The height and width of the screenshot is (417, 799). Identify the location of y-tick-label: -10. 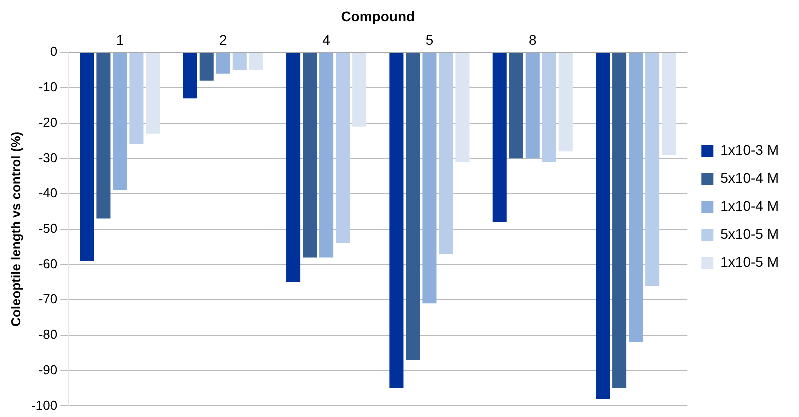
(48, 87).